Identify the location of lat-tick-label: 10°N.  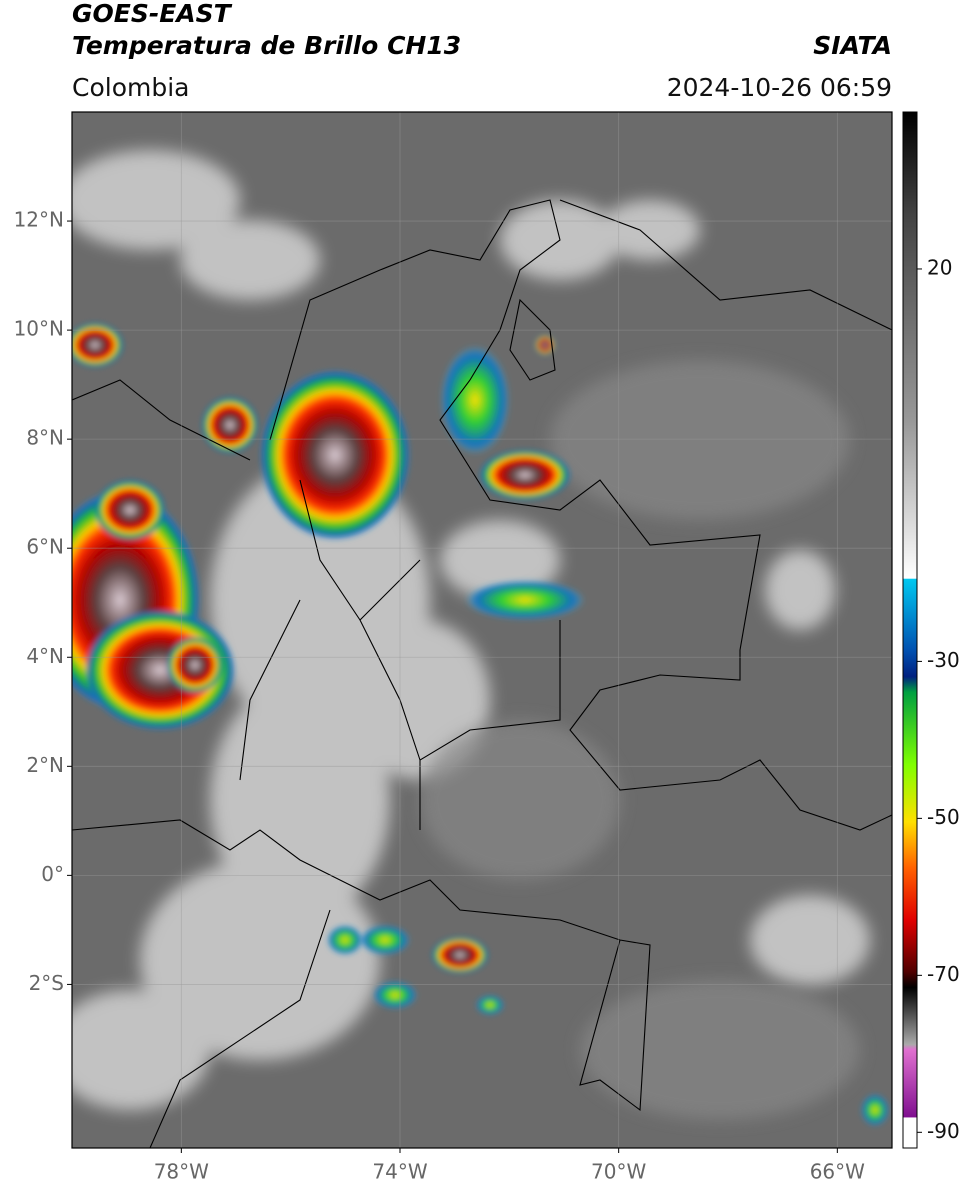
(39, 329).